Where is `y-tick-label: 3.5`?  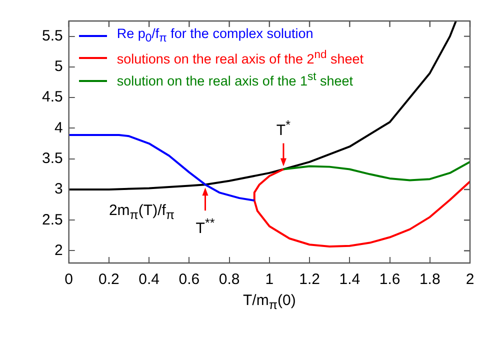 y-tick-label: 3.5 is located at coordinates (52, 158).